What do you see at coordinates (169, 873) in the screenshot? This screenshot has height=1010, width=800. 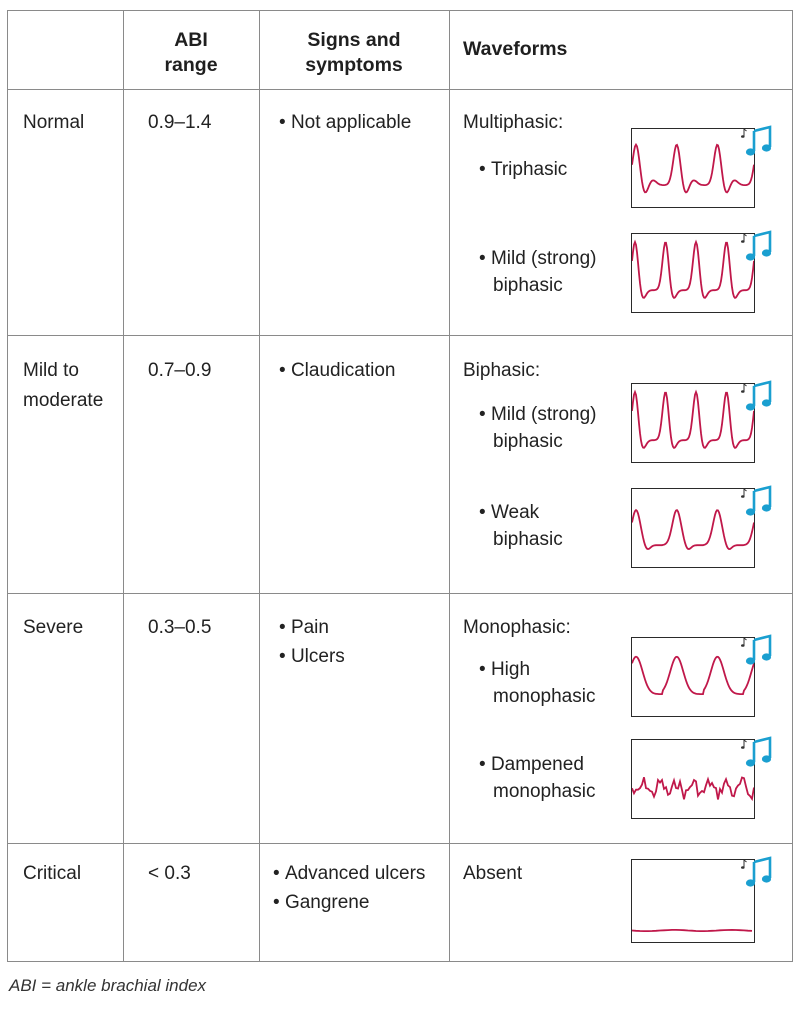 I see `abi-value: < 0.3` at bounding box center [169, 873].